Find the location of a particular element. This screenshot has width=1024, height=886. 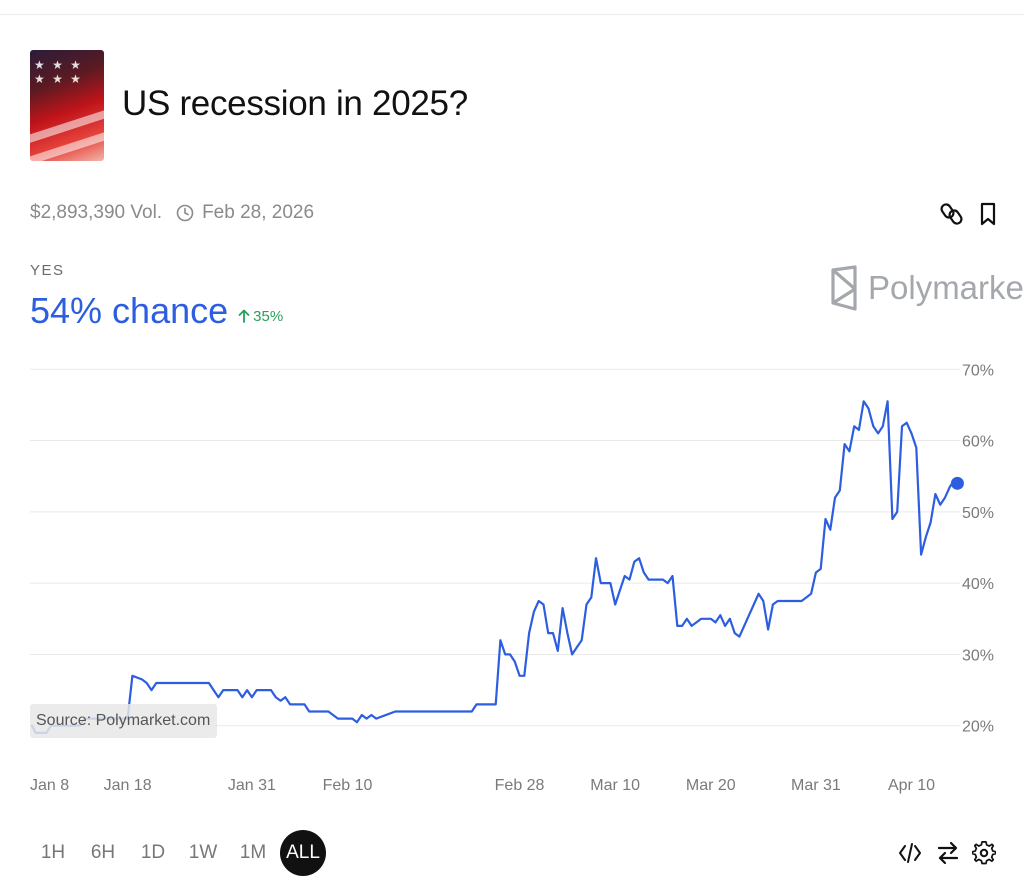

current-point is located at coordinates (957, 483).